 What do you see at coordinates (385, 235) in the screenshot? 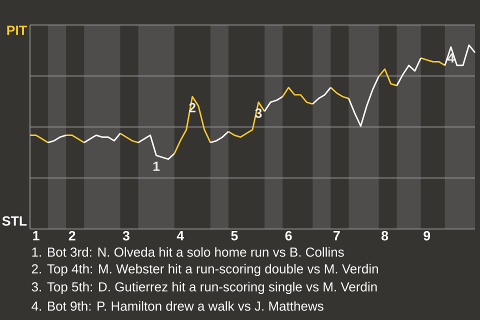
I see `x-tick-label: 8` at bounding box center [385, 235].